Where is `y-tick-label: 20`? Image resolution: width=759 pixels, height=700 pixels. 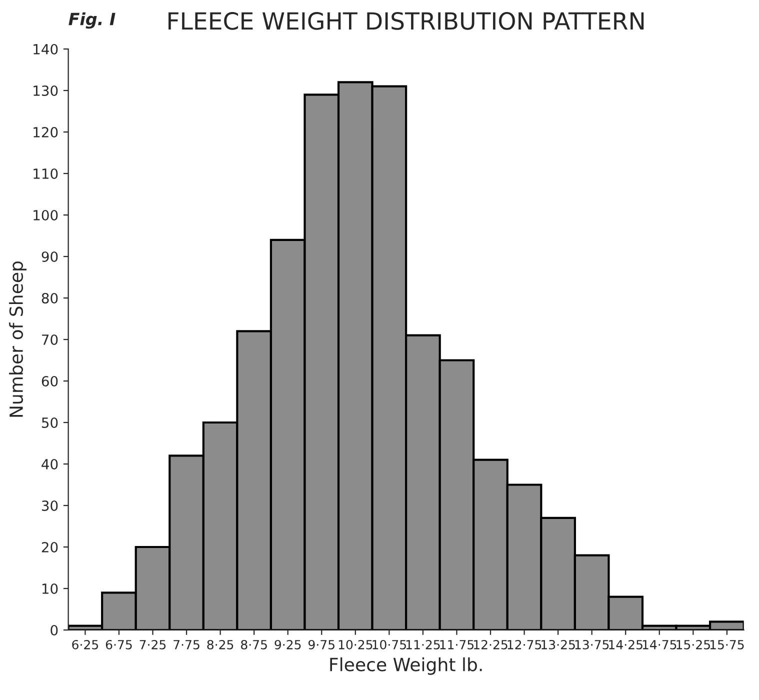 y-tick-label: 20 is located at coordinates (50, 547).